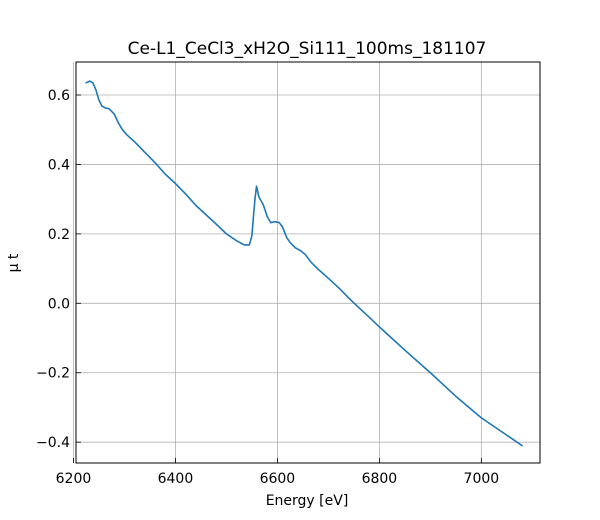 The width and height of the screenshot is (600, 520). Describe the element at coordinates (53, 443) in the screenshot. I see `y-tick-label: −0.4` at that location.